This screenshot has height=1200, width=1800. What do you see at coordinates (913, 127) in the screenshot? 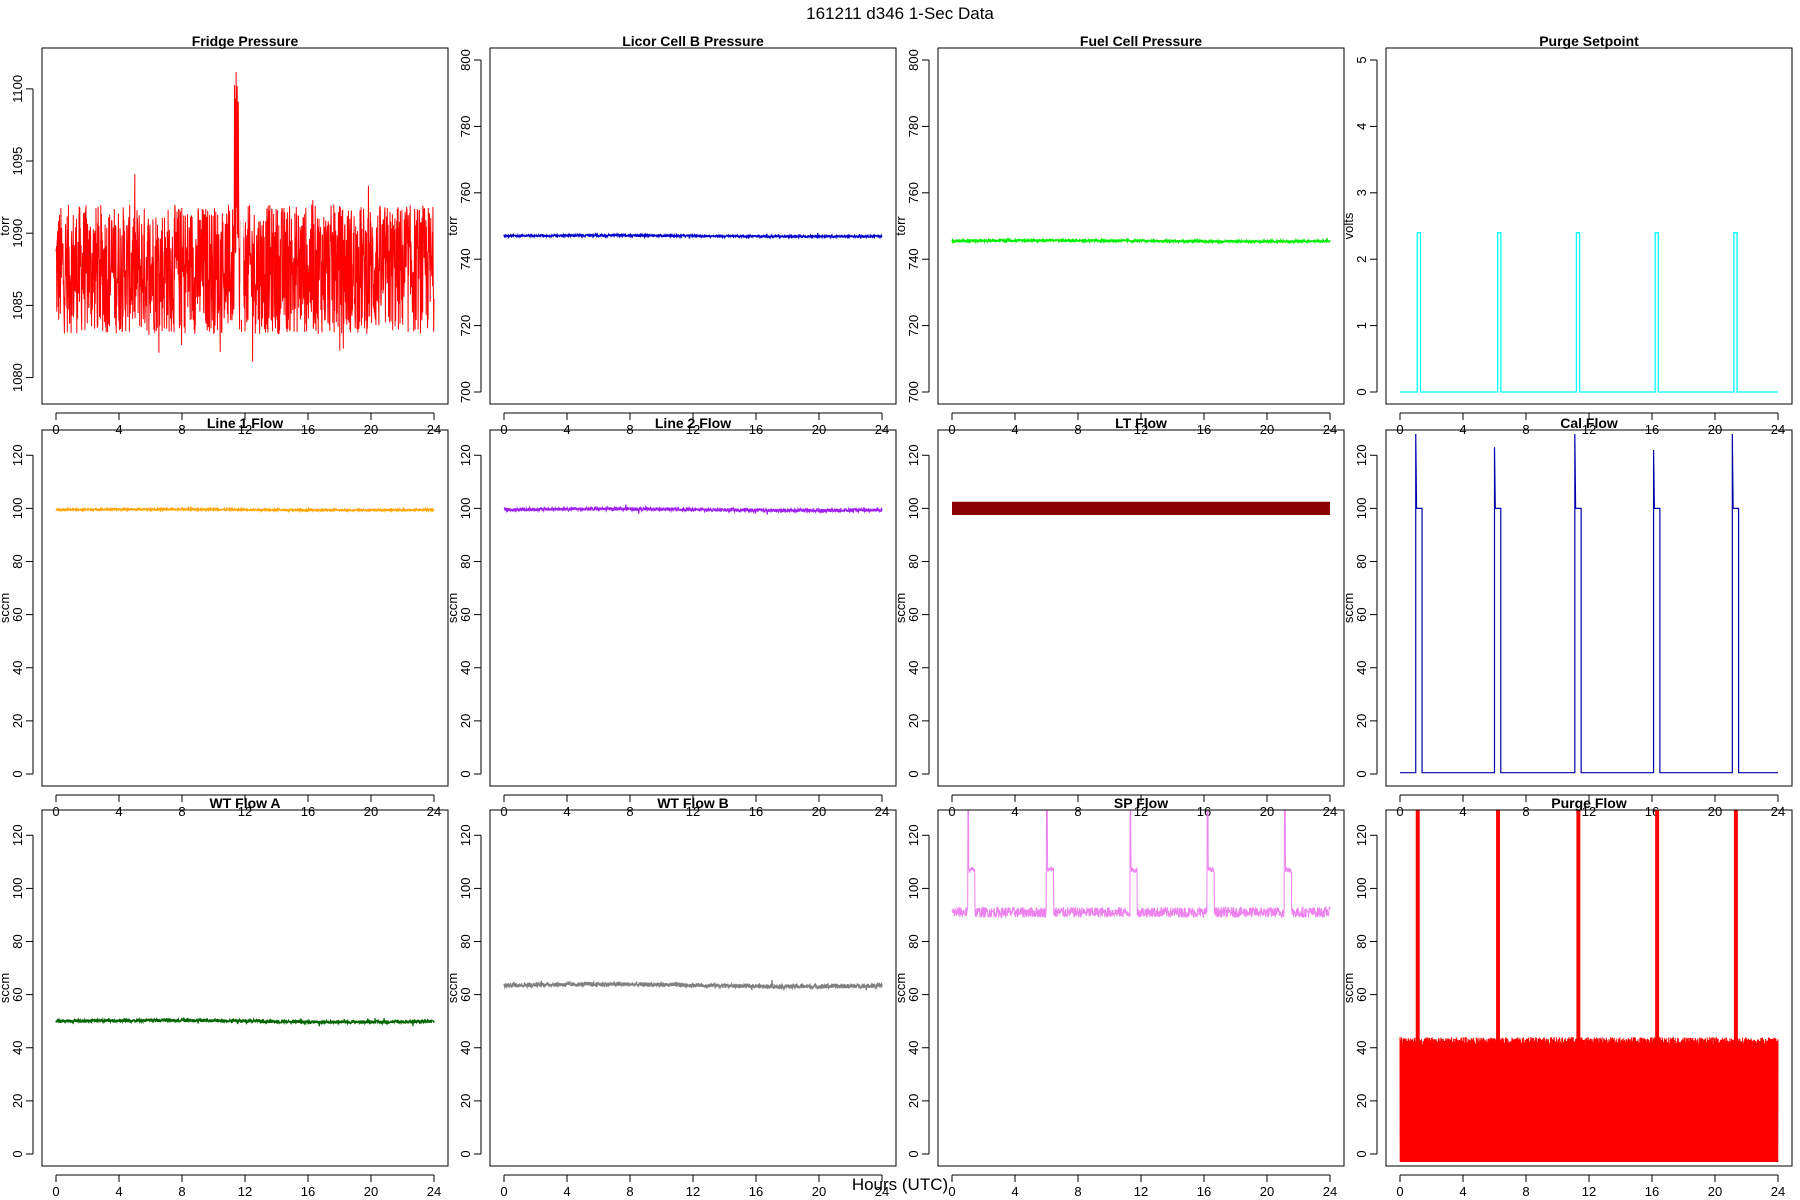
I see `y-tick-label: 780` at bounding box center [913, 127].